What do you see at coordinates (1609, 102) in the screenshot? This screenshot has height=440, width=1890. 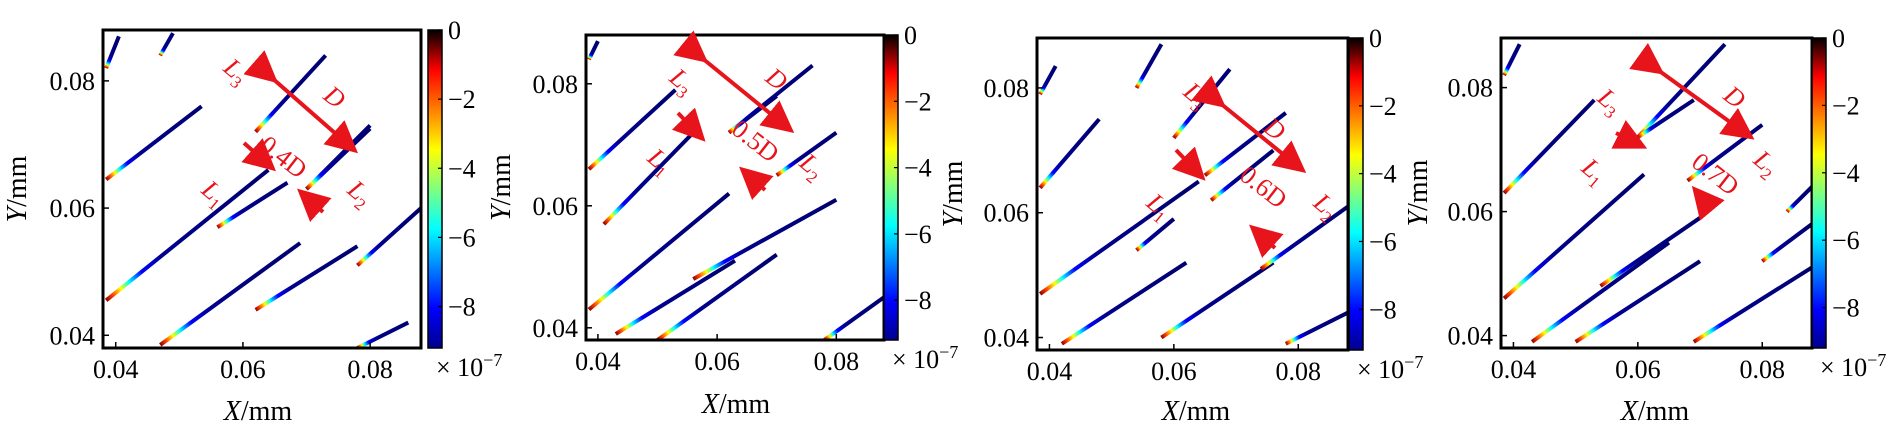 I see `label-L3: L3` at bounding box center [1609, 102].